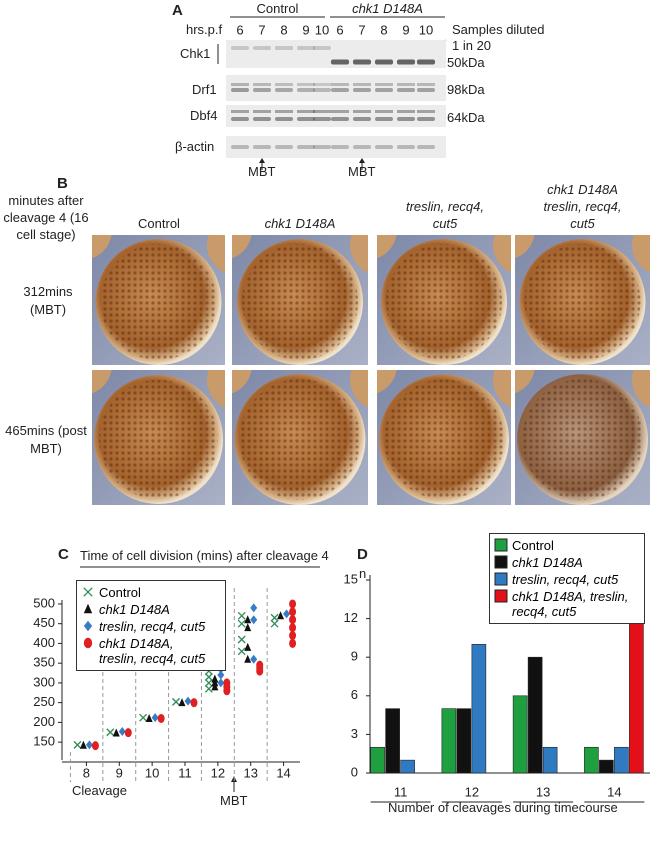 The width and height of the screenshot is (650, 861). I want to click on row-label: β-actin, so click(195, 146).